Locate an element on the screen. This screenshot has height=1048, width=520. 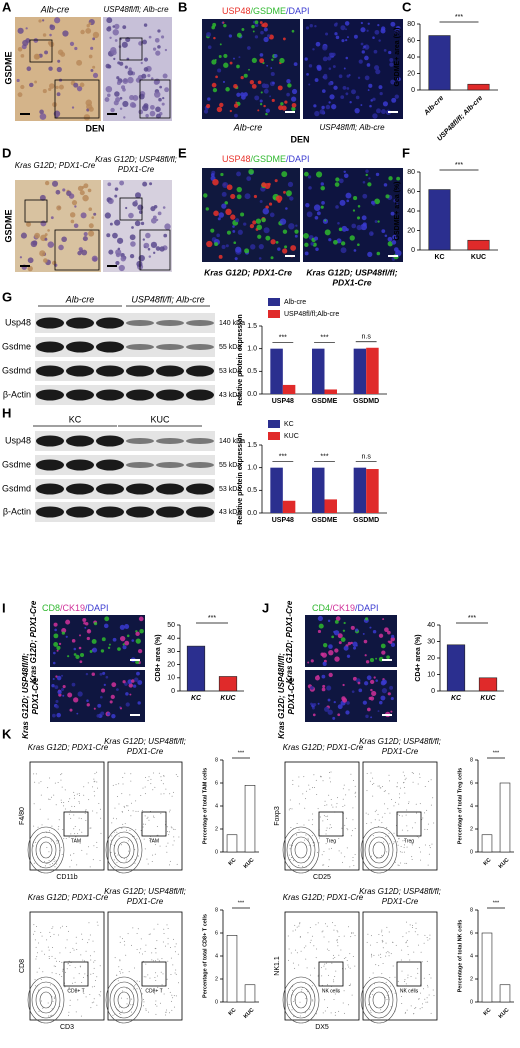
gate is located at coordinates (331, 824).